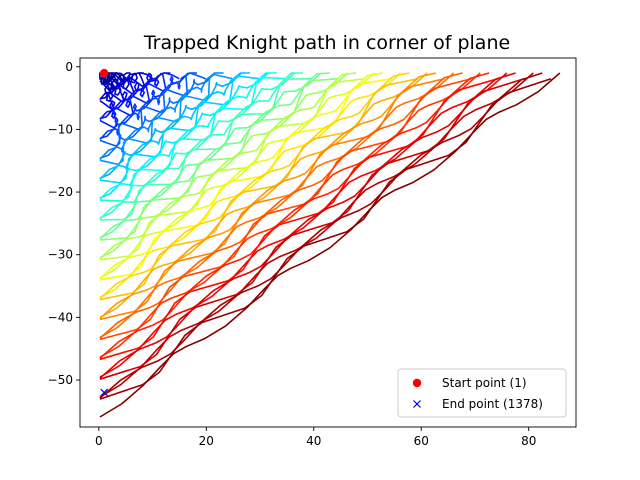 This screenshot has width=640, height=480. What do you see at coordinates (313, 441) in the screenshot?
I see `x-tick-label: 40` at bounding box center [313, 441].